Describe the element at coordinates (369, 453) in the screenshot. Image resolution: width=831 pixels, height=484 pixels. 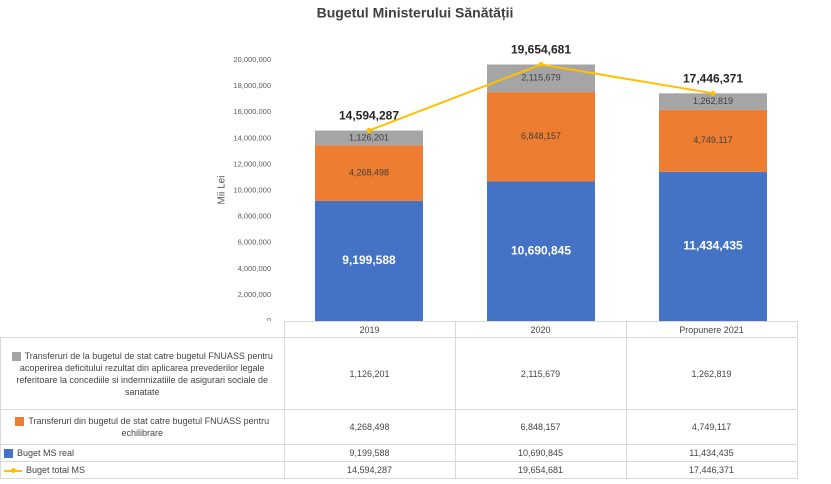
I see `table-value: 9,199,588` at that location.